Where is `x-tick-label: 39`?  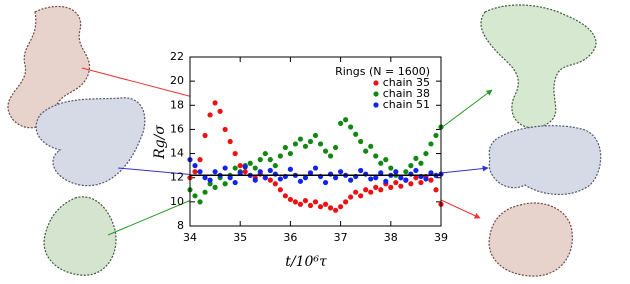
x-tick-label: 39 is located at coordinates (441, 237).